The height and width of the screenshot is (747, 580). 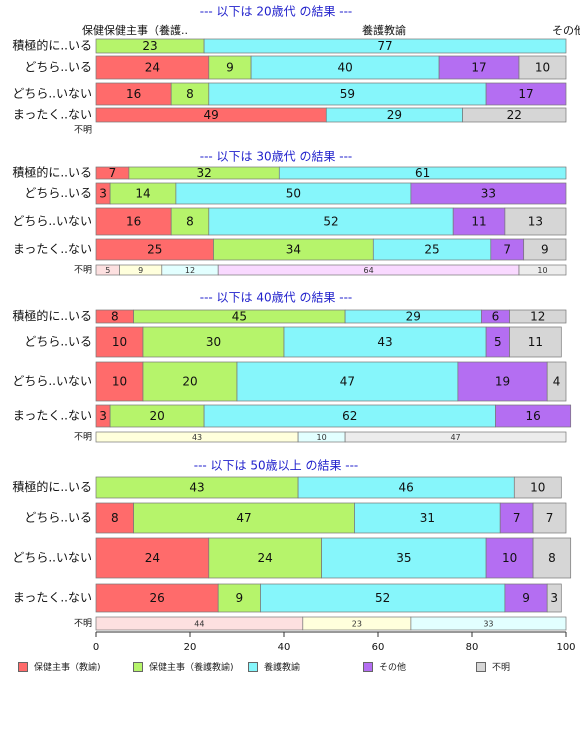 What do you see at coordinates (488, 624) in the screenshot?
I see `data-label: 33` at bounding box center [488, 624].